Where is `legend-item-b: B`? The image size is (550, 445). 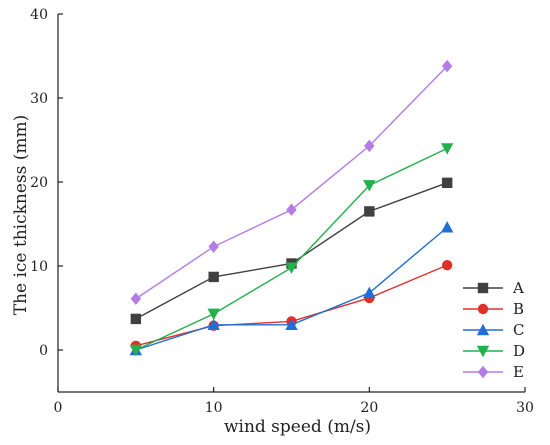
legend-item-b: B is located at coordinates (493, 309).